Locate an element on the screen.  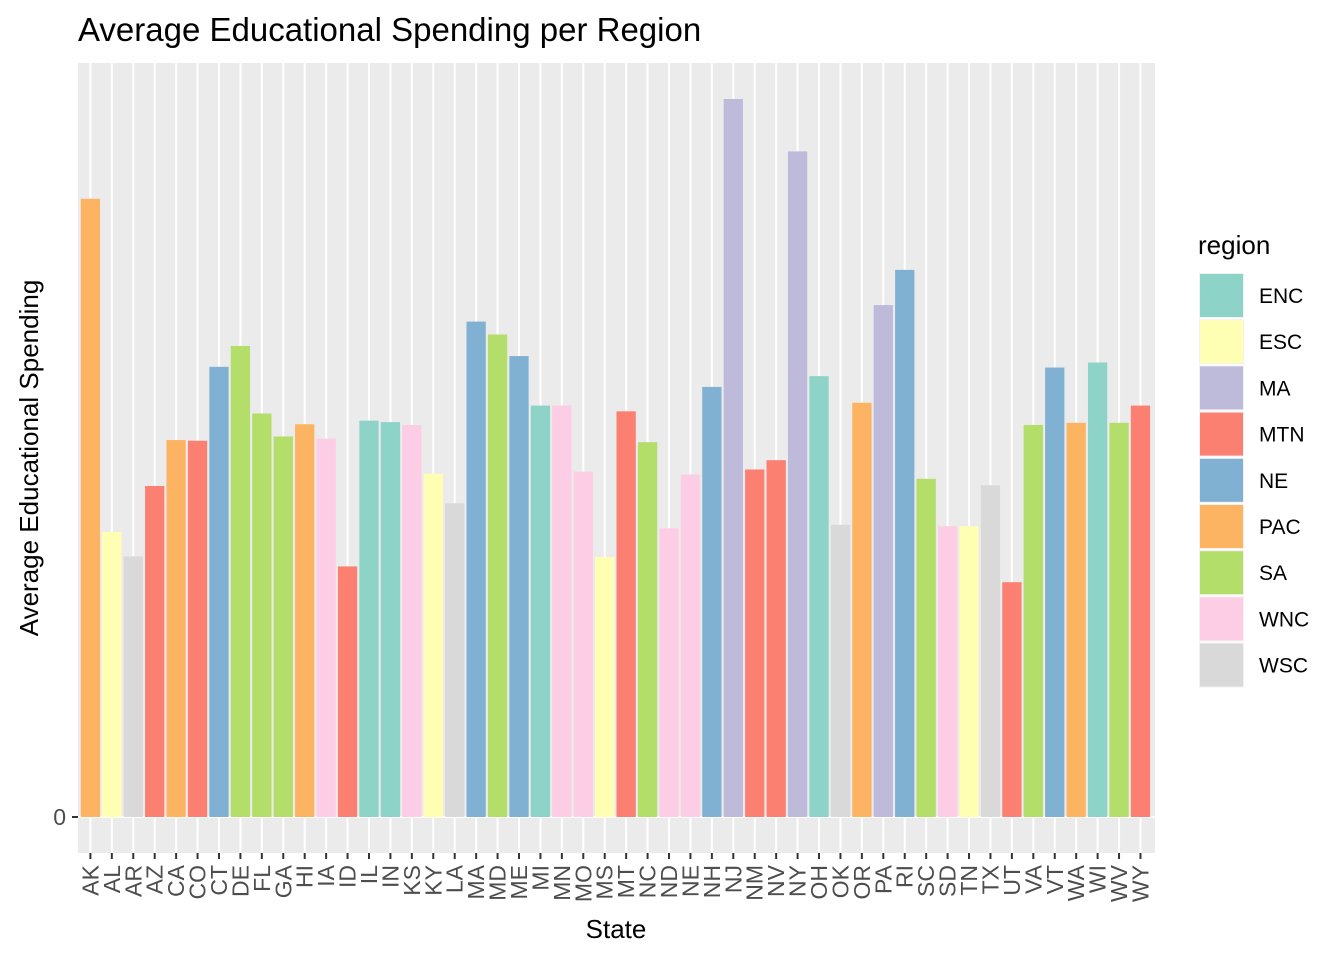
x-tick-label-ny: NY is located at coordinates (798, 881).